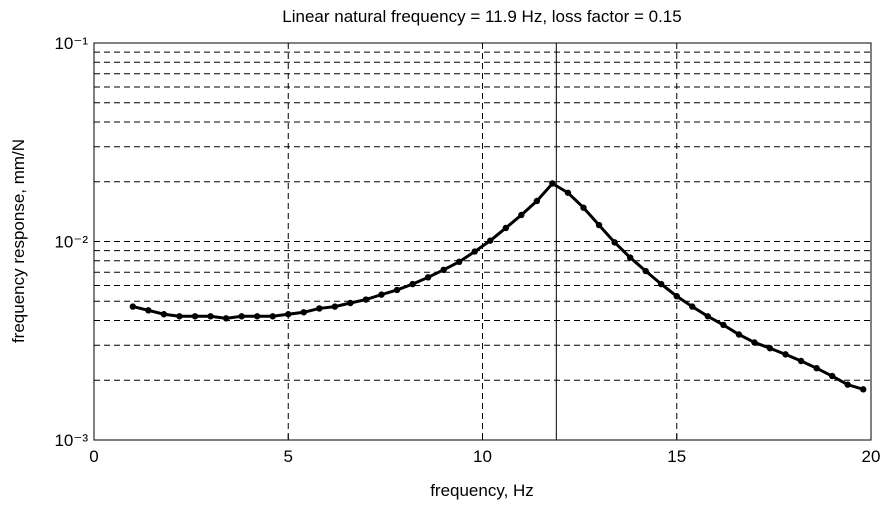  What do you see at coordinates (71, 43) in the screenshot?
I see `y-tick-label: 10⁻¹` at bounding box center [71, 43].